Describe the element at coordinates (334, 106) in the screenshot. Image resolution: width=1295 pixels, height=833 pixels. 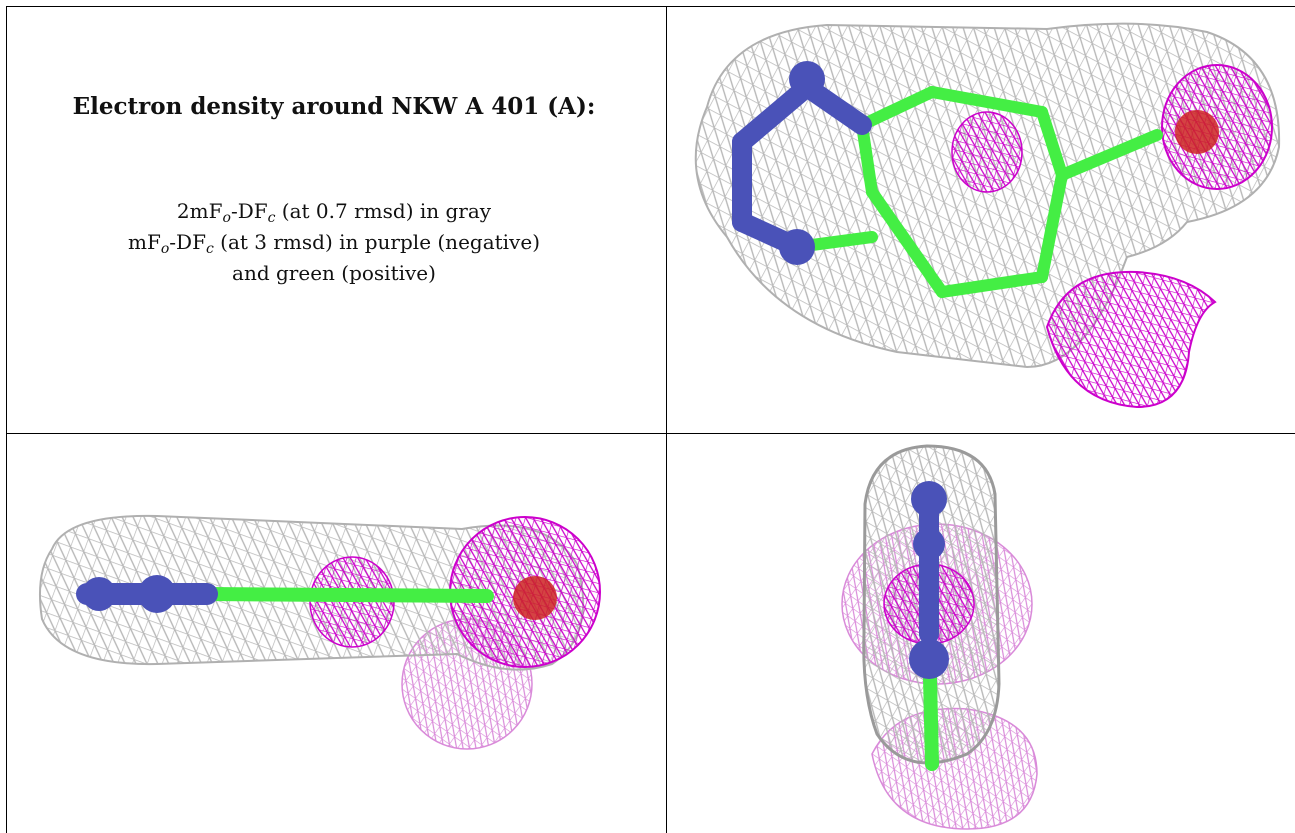
I see `caption-title: Electron density around NKW A 401 (A):` at that location.